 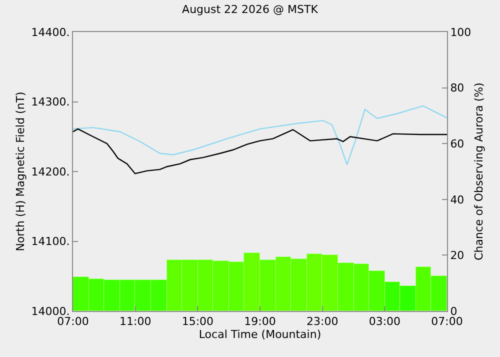 I want to click on y2-axis-title: Chance of Observing Aurora (%), so click(x=479, y=171).